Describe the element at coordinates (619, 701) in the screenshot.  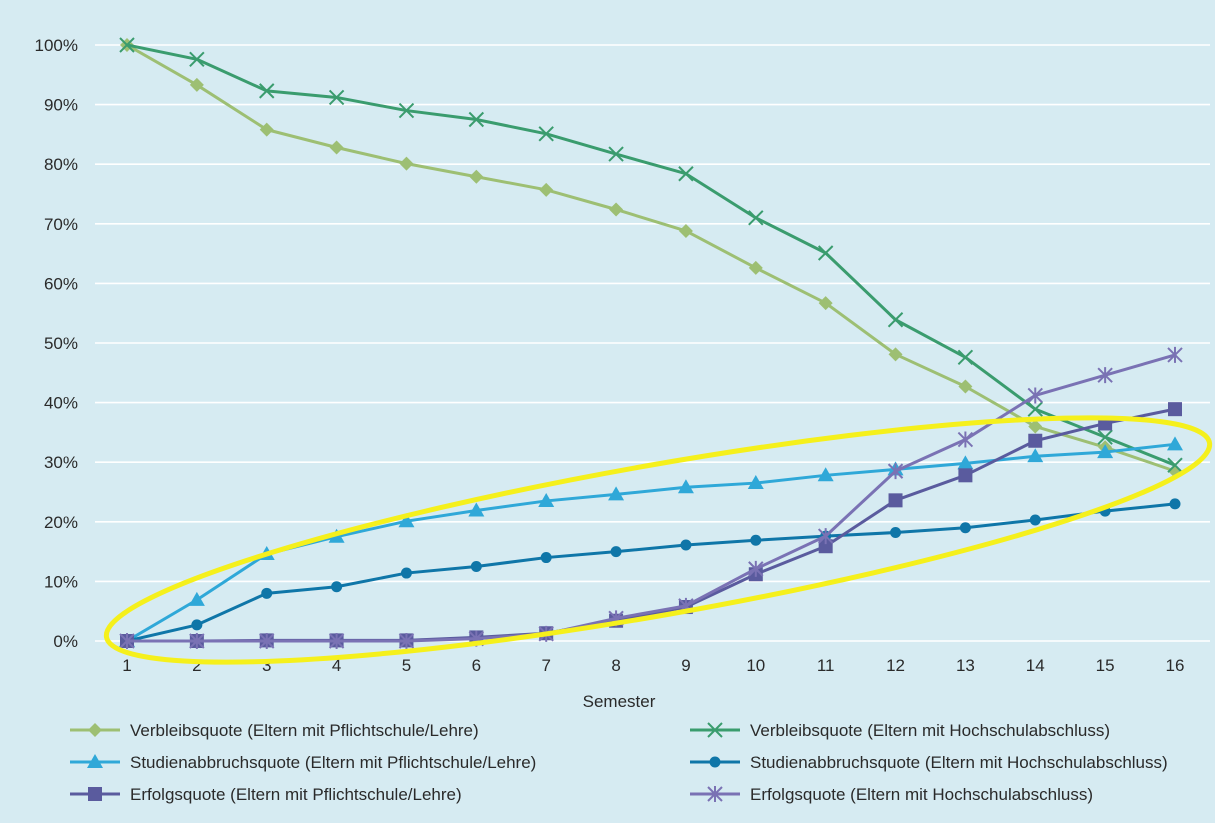
I see `x-axis-title: Semester` at that location.